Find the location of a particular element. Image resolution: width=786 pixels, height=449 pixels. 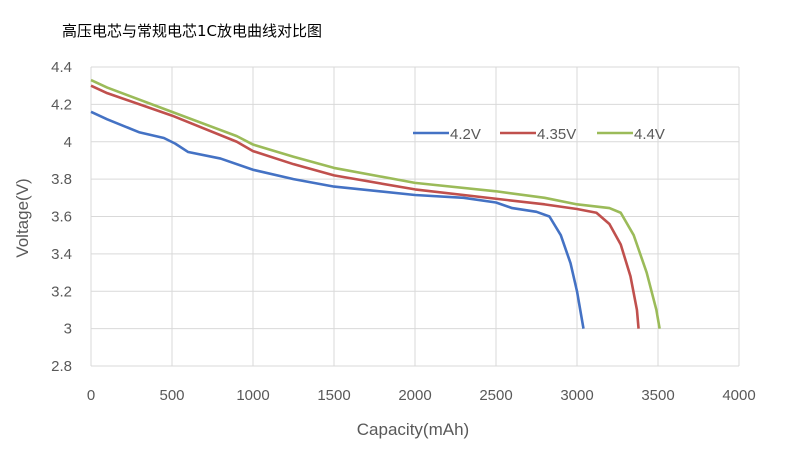

y-tick-label: 3.4 is located at coordinates (61, 254).